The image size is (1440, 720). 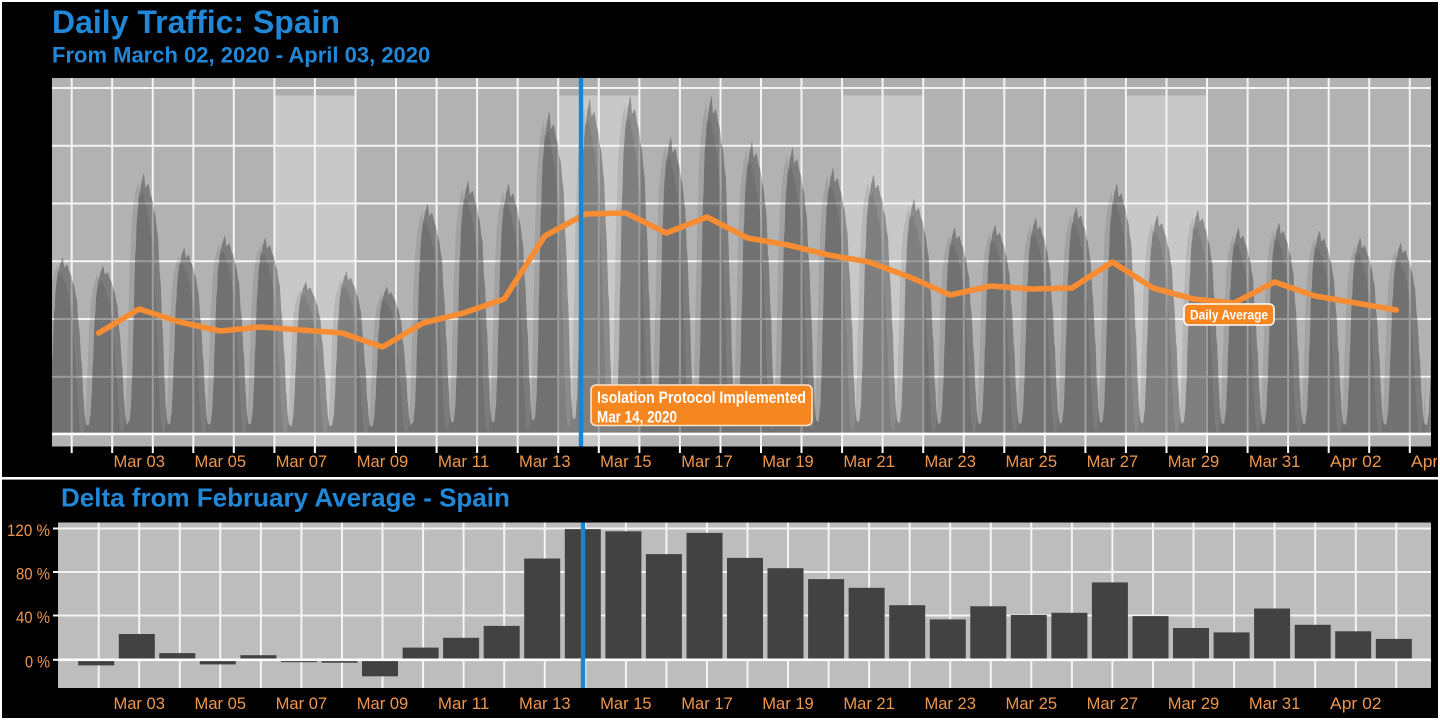 I want to click on svg-text: 120 %, so click(x=28, y=530).